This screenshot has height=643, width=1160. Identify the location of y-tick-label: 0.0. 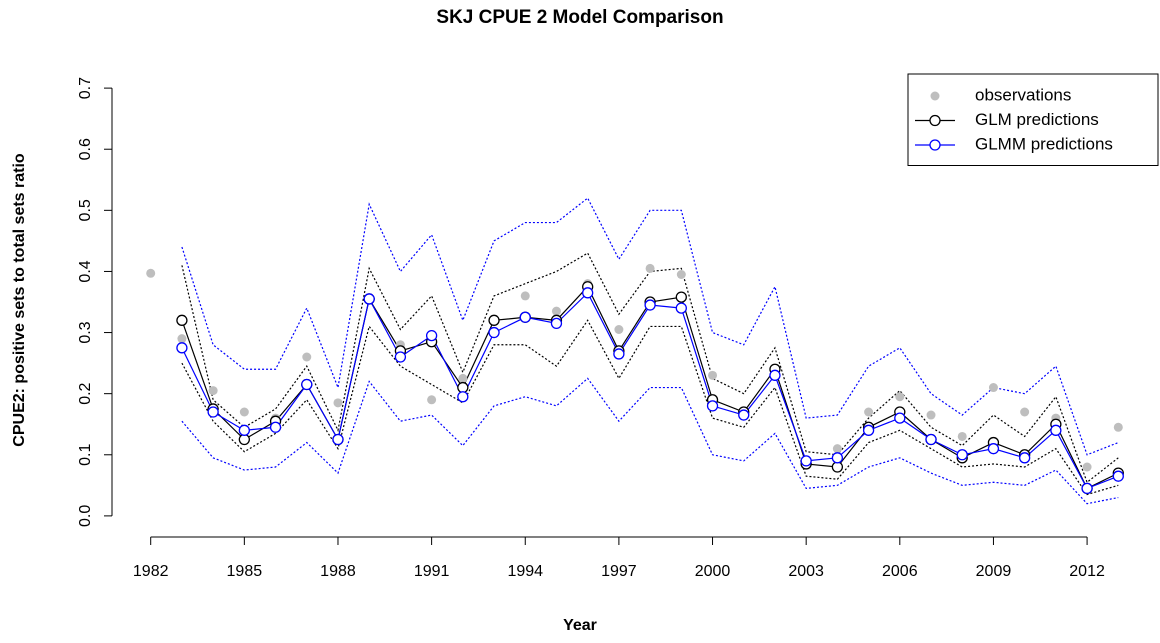
(85, 516).